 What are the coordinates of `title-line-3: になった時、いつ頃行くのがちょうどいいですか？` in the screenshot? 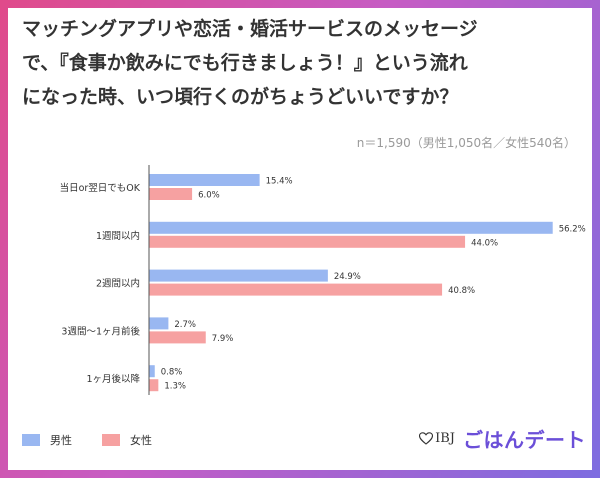 It's located at (240, 97).